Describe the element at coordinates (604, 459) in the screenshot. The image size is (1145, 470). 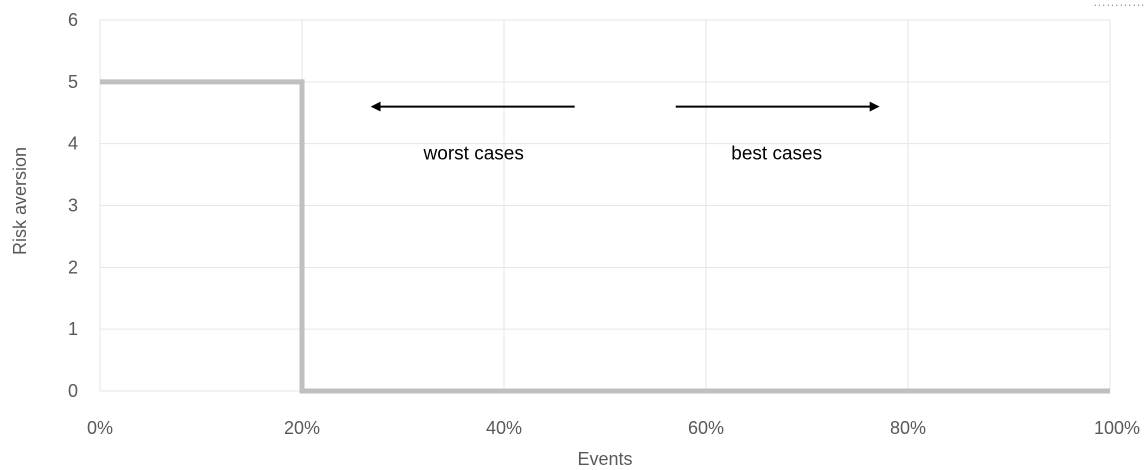
I see `x-axis-title: Events` at that location.